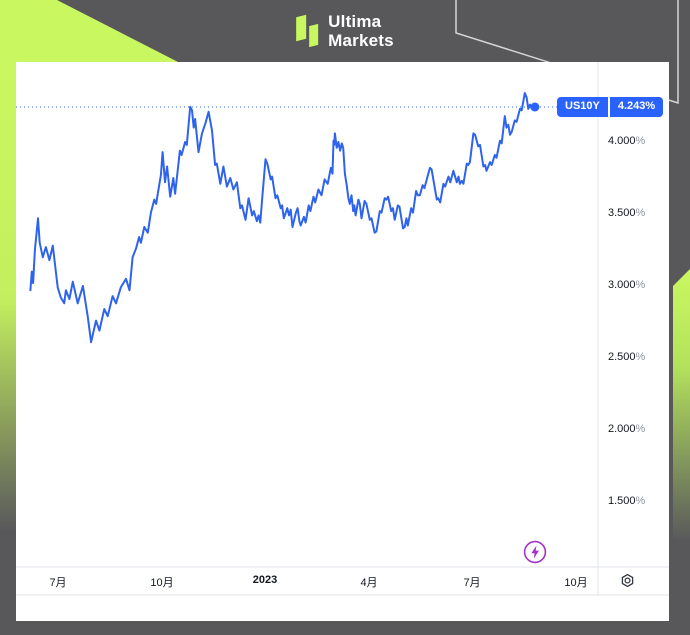  Describe the element at coordinates (622, 285) in the screenshot. I see `y-tick-value: 3.000` at that location.